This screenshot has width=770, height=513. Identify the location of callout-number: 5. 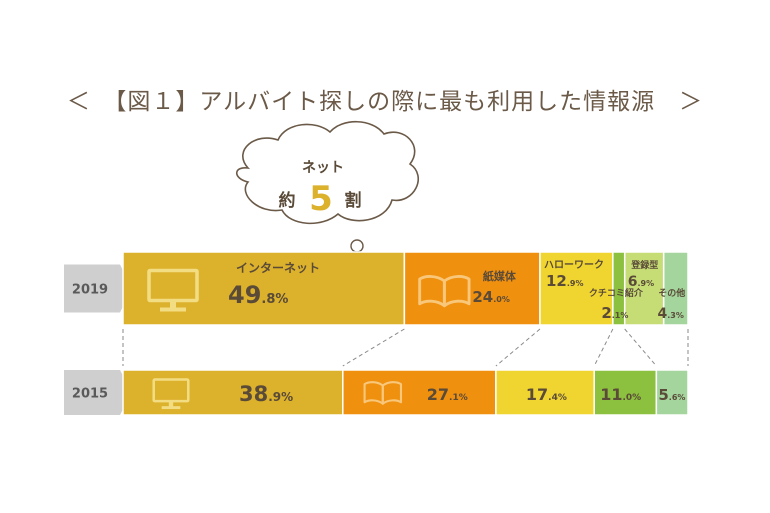
(321, 199).